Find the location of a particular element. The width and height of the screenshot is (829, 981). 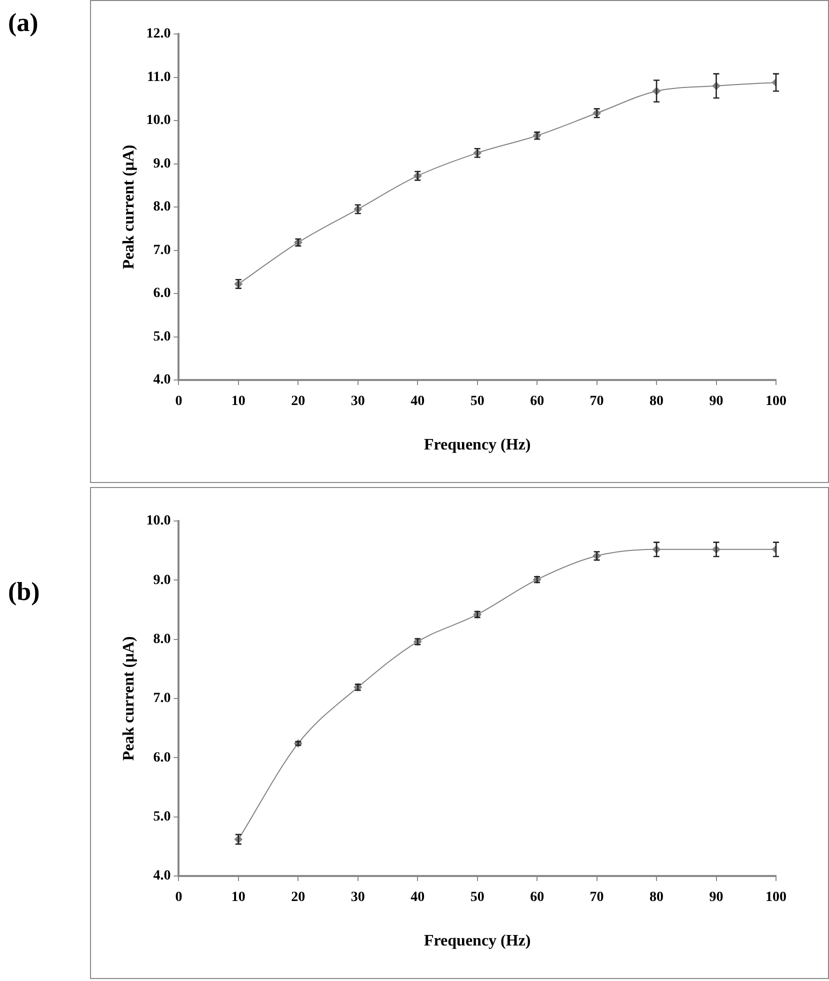

text: (b) is located at coordinates (24, 592).